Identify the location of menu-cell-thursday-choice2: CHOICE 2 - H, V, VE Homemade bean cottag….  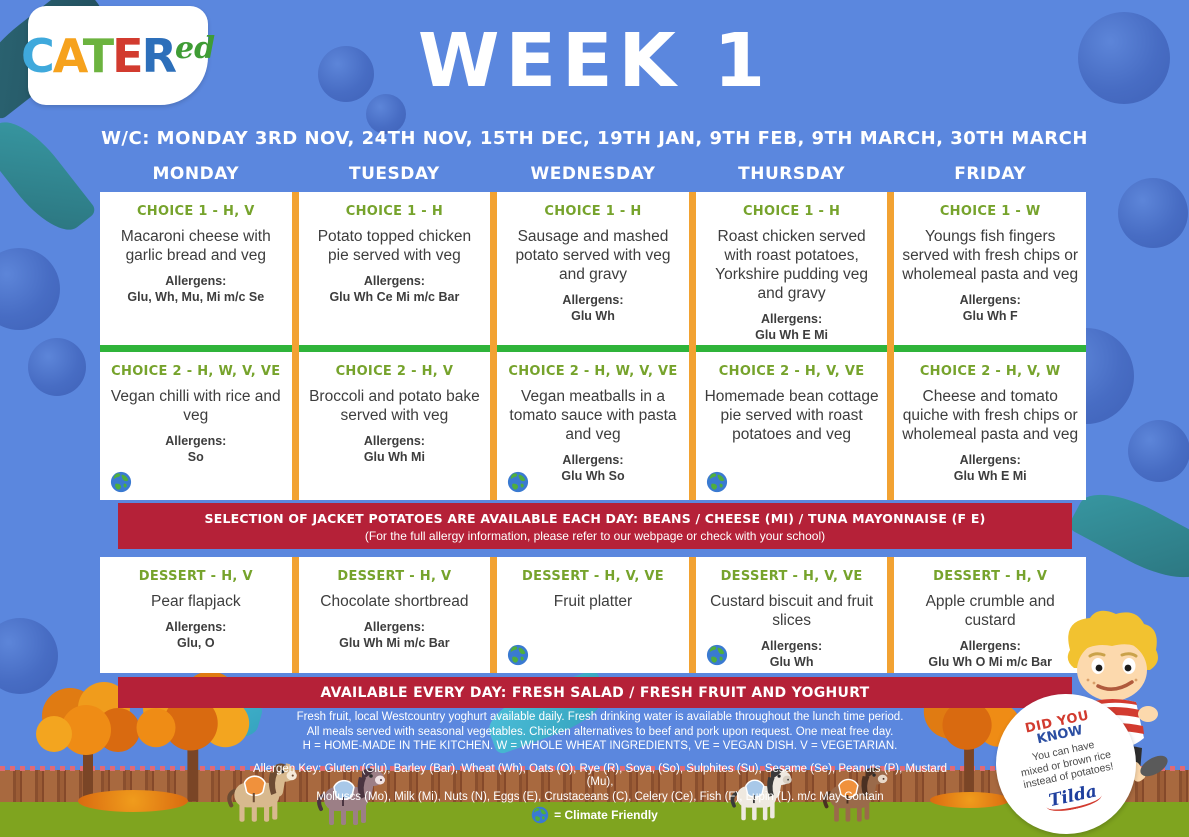
(791, 426).